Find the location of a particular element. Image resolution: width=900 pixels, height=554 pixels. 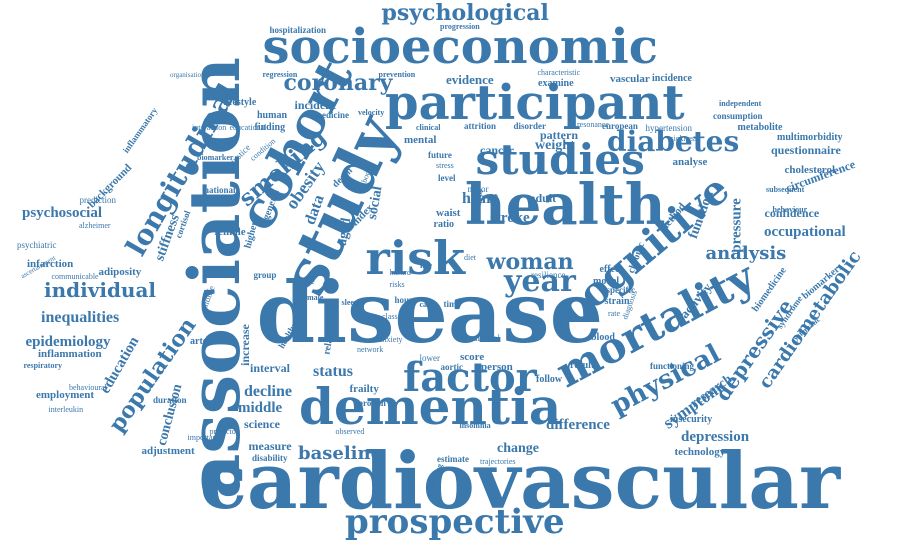

word-model: model is located at coordinates (606, 281).